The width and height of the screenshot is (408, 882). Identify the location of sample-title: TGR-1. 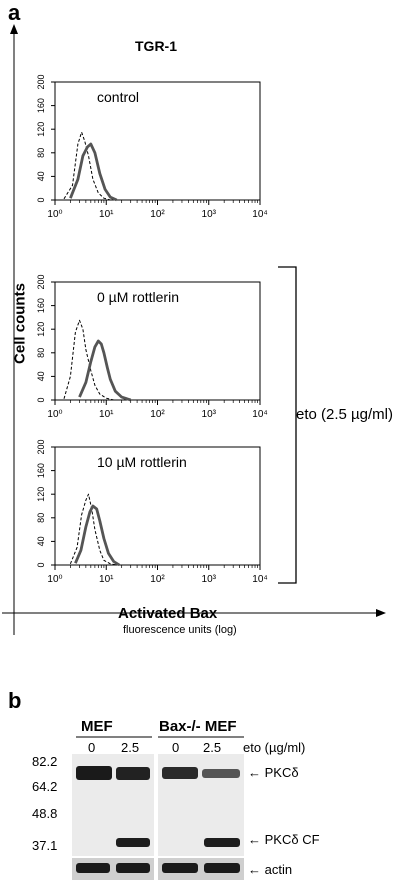
(156, 46).